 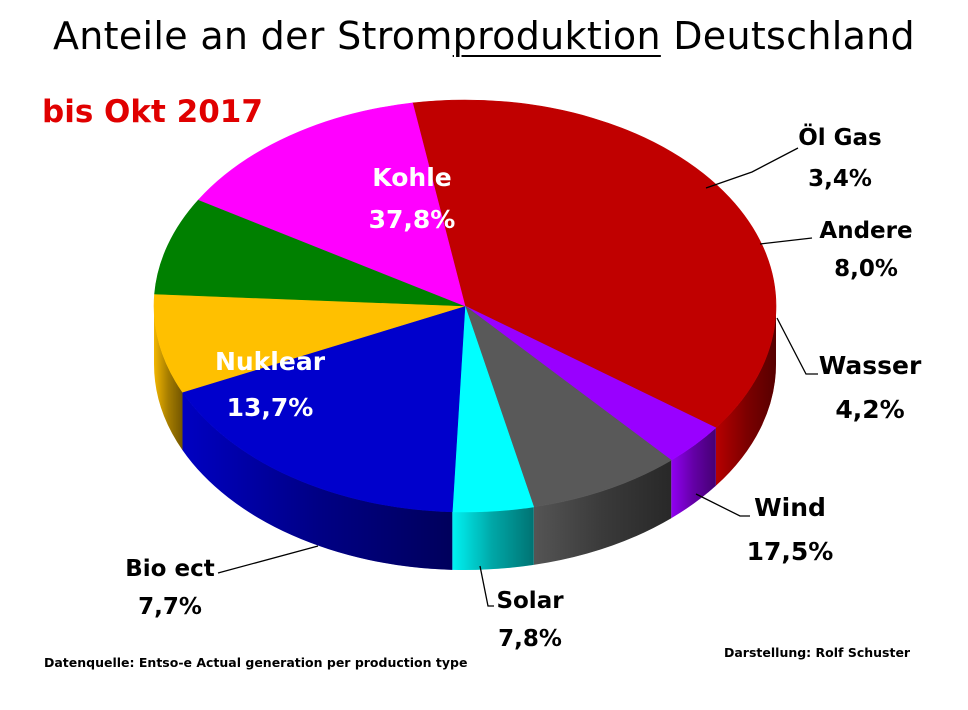 What do you see at coordinates (786, 241) in the screenshot?
I see `leader-line-andere` at bounding box center [786, 241].